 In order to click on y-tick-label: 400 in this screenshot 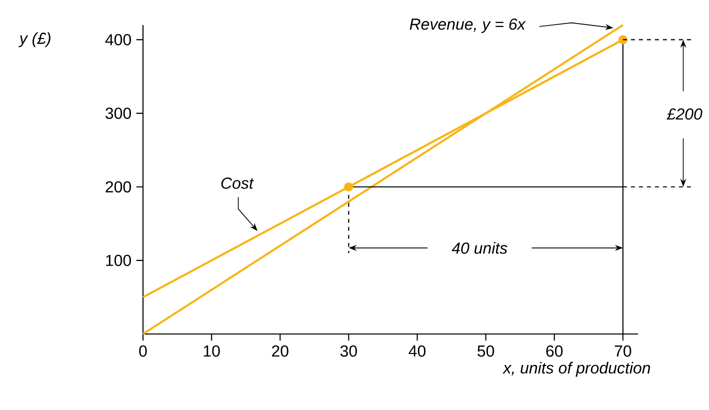, I will do `click(118, 40)`.